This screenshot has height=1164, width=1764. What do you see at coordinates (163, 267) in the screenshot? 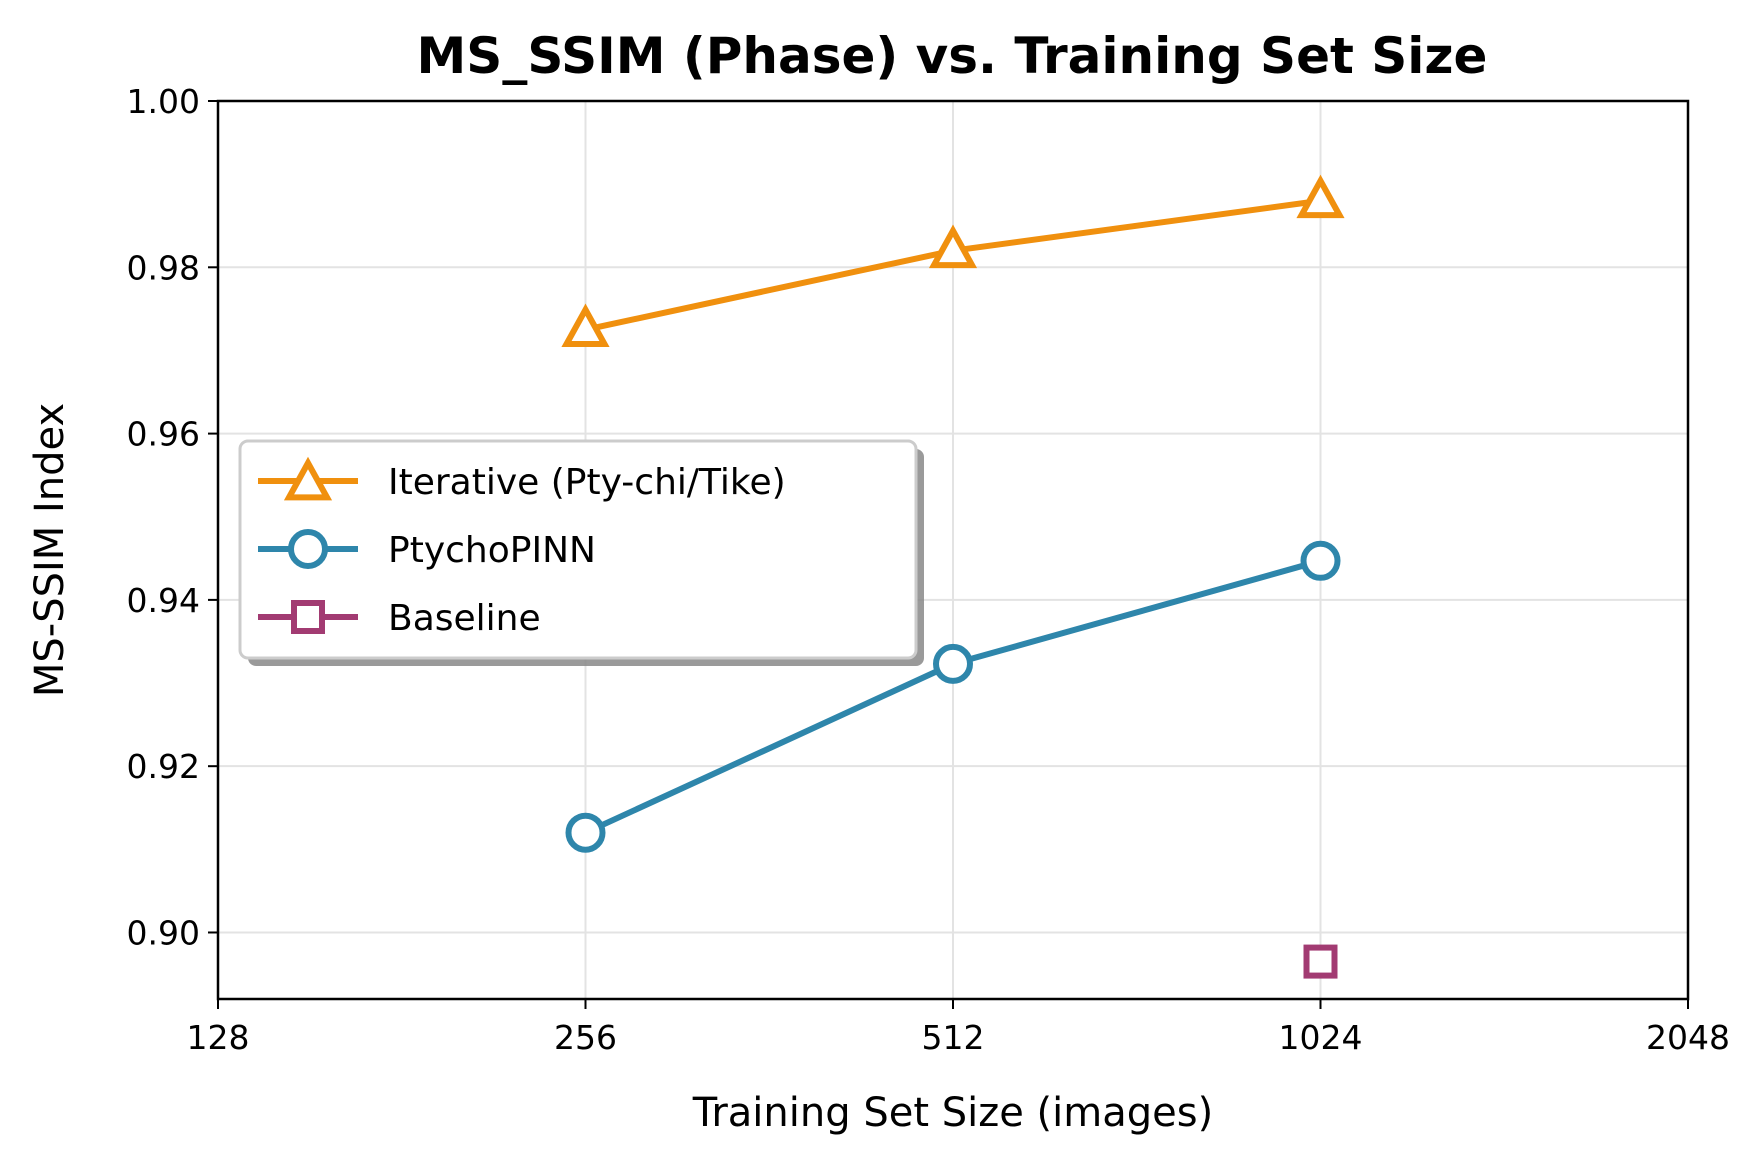
I see `y-tick-label: 0.98` at bounding box center [163, 267].